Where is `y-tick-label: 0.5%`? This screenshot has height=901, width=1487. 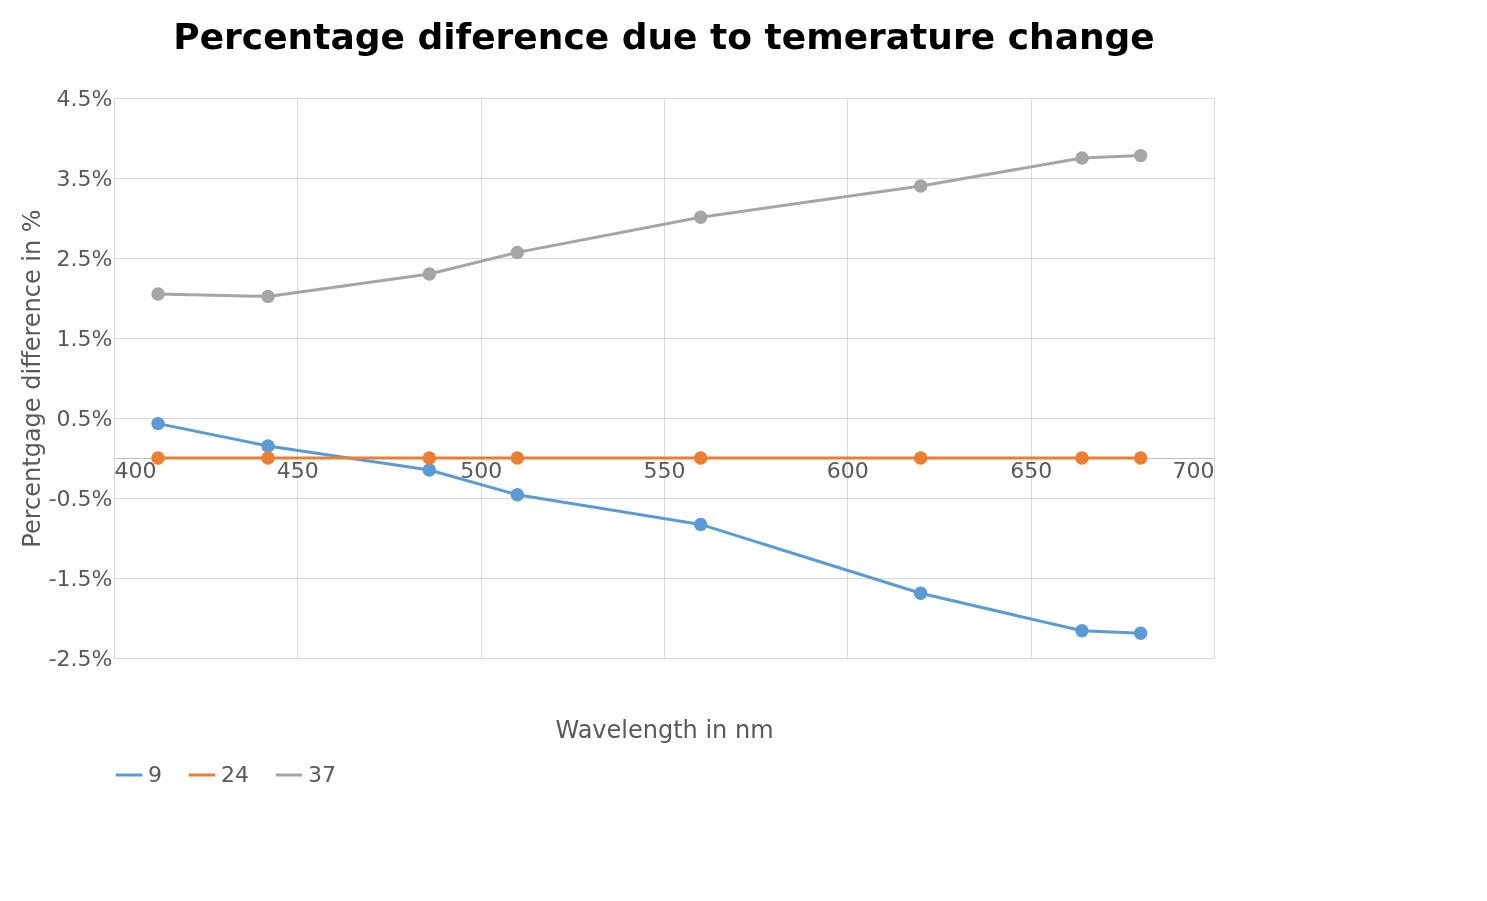
y-tick-label: 0.5% is located at coordinates (84, 418).